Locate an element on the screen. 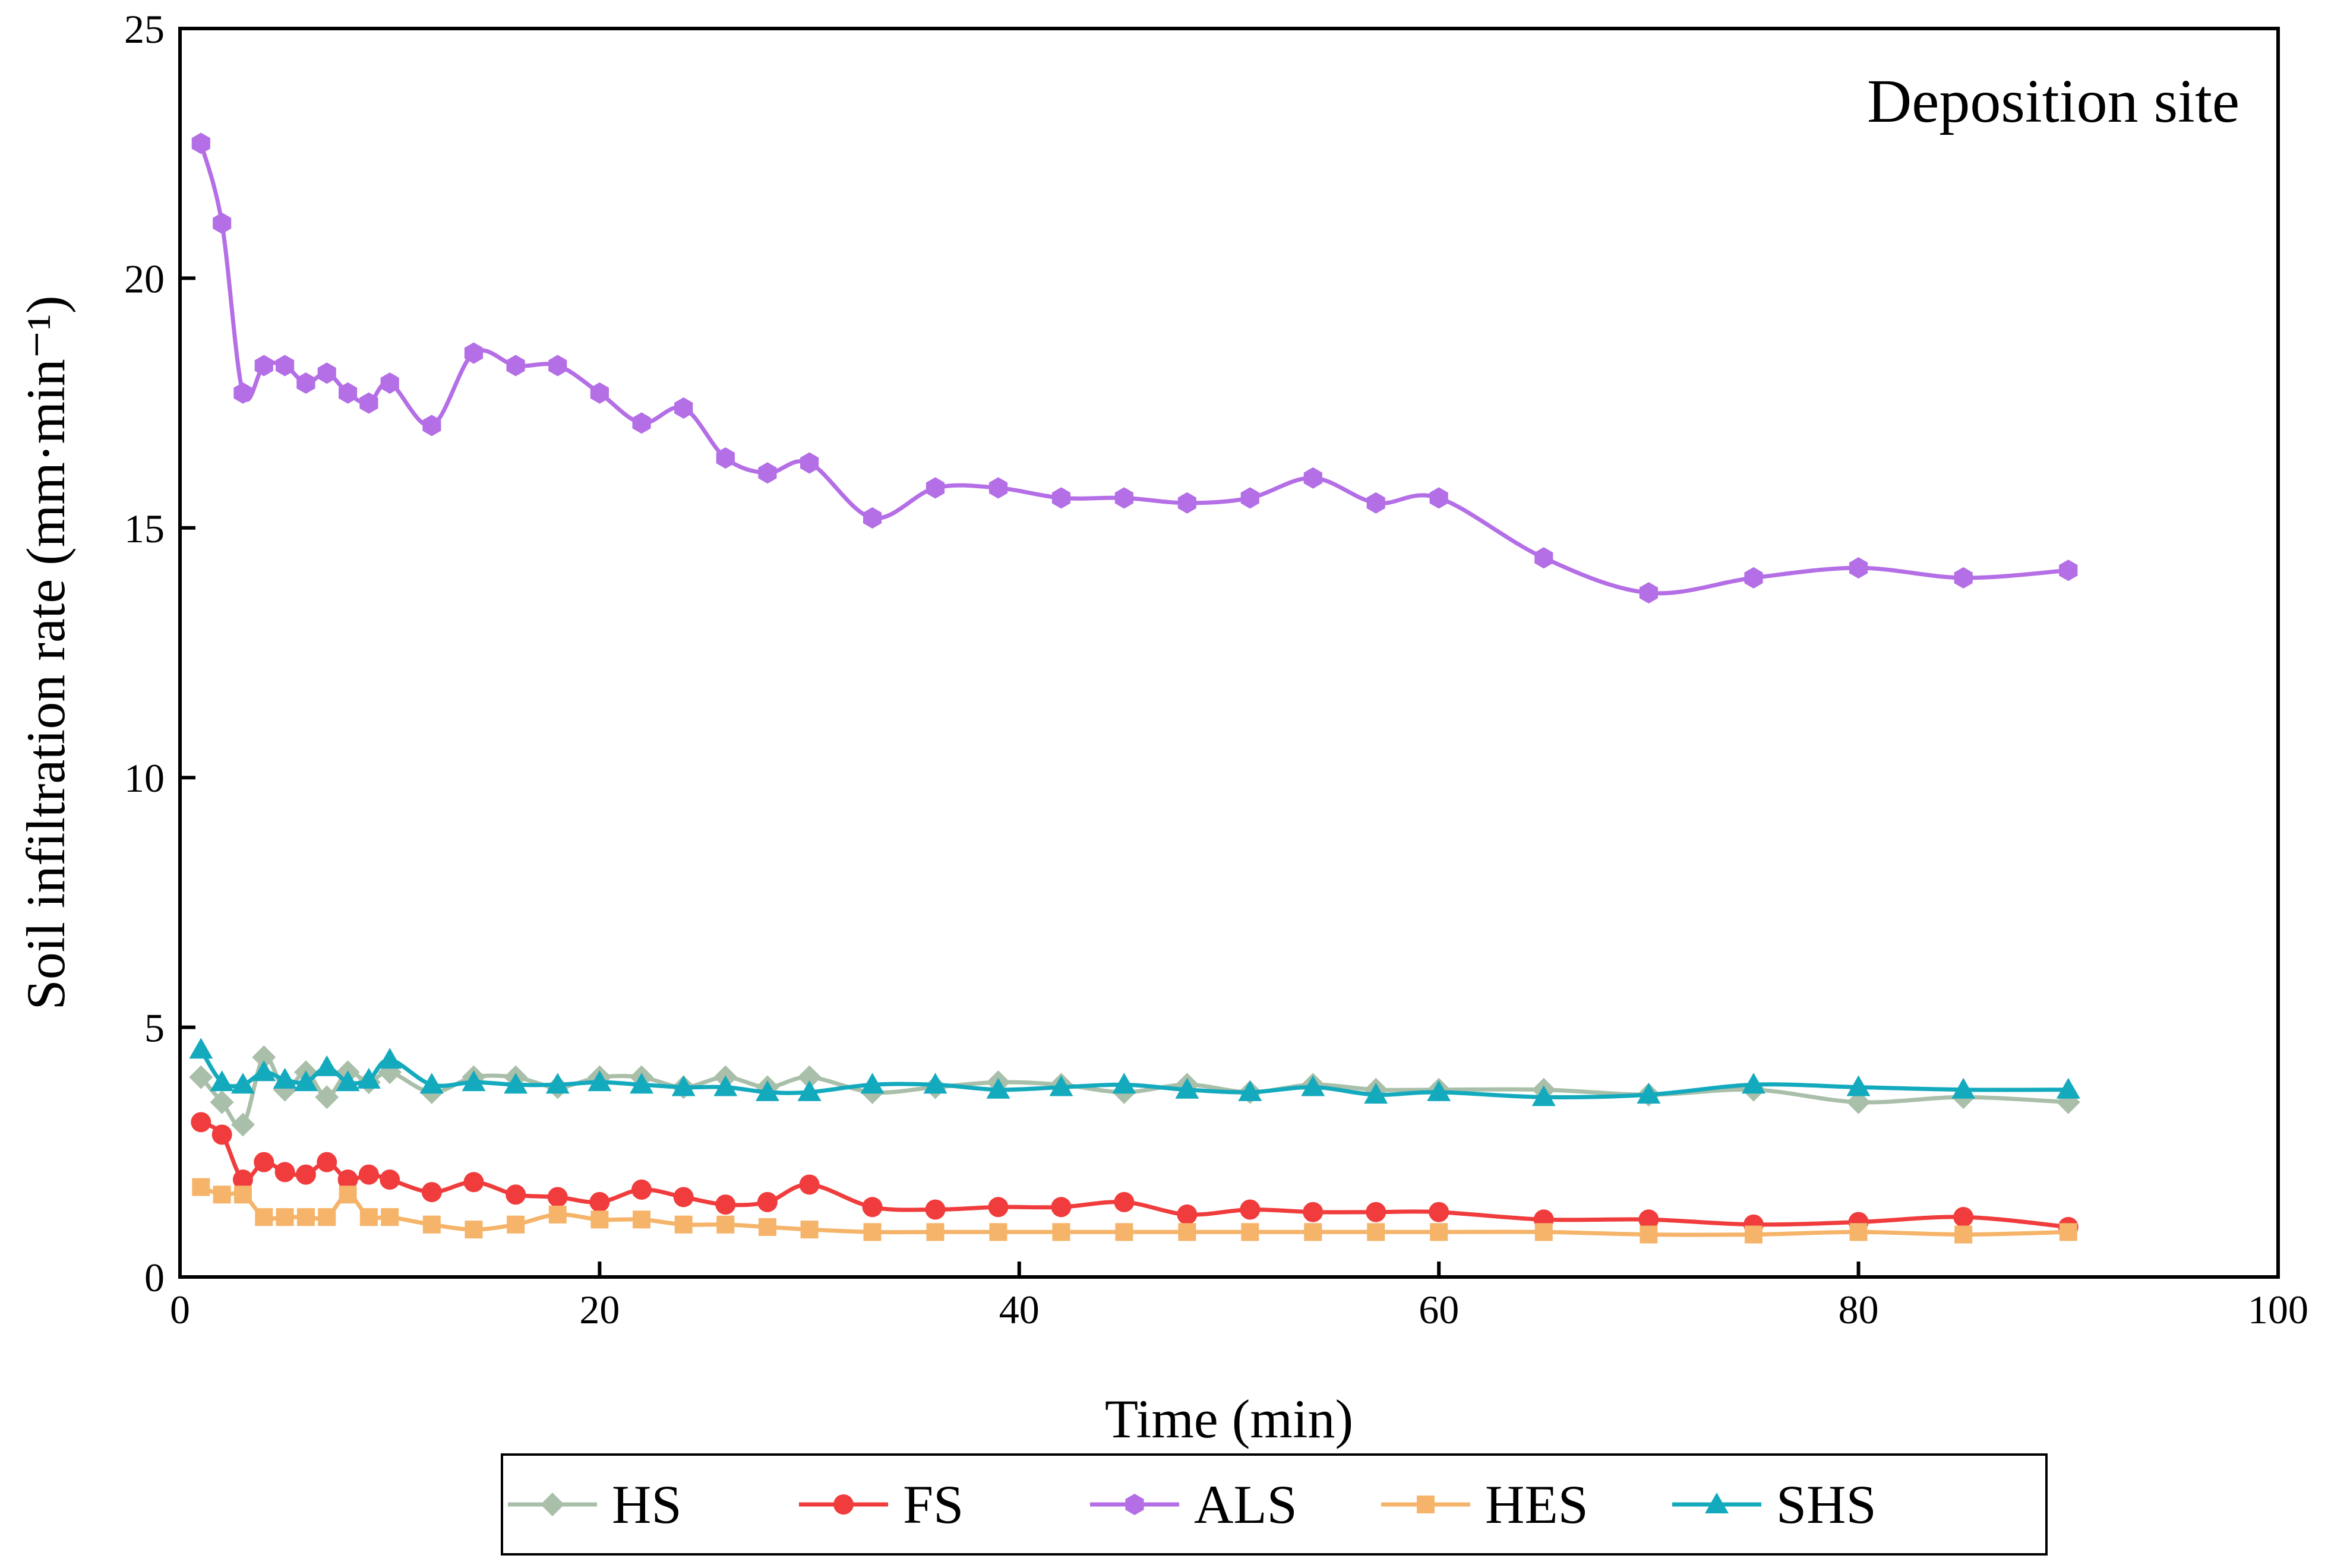 This screenshot has width=2328, height=1568. legend-marker-shs is located at coordinates (1717, 1503).